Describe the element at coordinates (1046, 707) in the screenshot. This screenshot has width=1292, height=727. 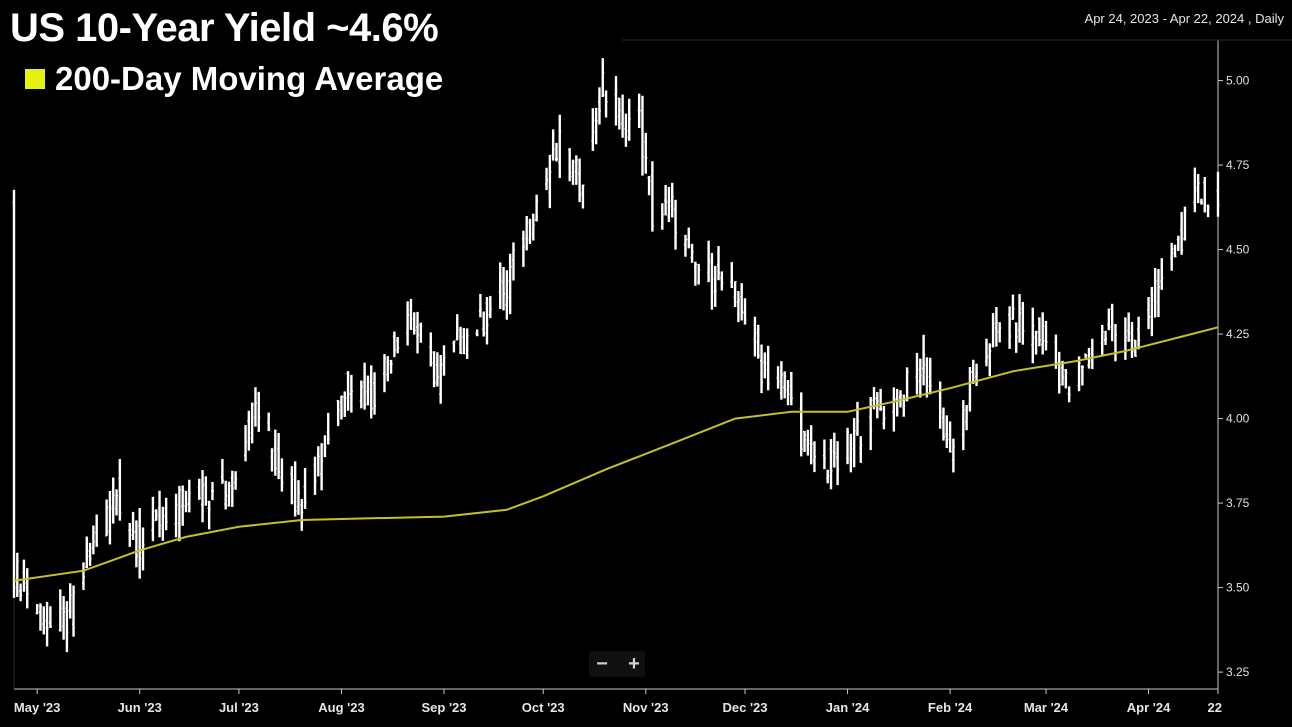
I see `x-tick-label: Mar '24` at that location.